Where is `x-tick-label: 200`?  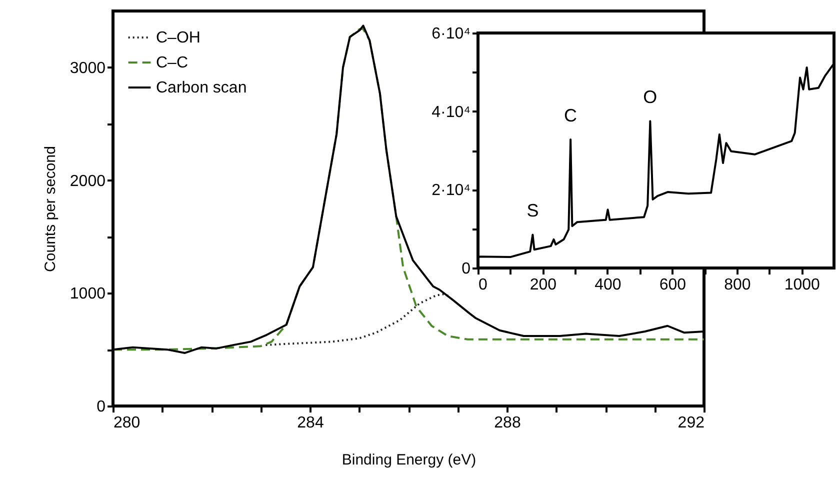
x-tick-label: 200 is located at coordinates (543, 285).